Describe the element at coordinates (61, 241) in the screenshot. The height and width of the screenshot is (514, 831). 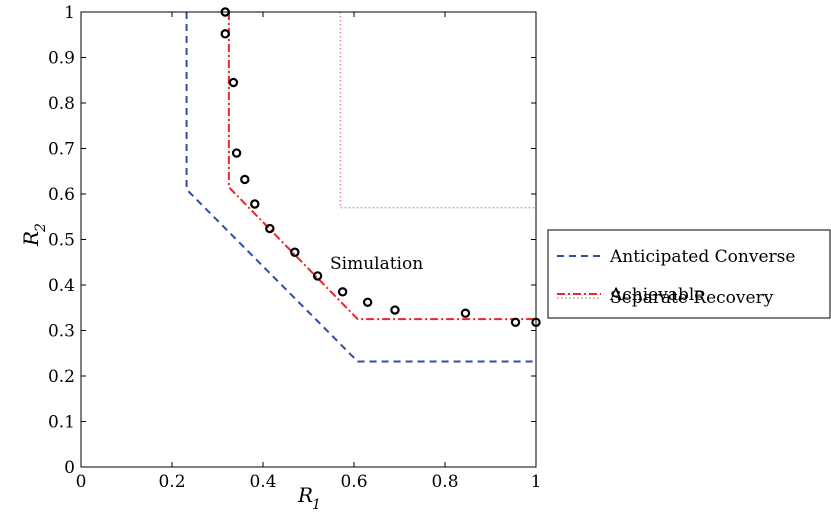
I see `y-tick-label: 0.5` at that location.